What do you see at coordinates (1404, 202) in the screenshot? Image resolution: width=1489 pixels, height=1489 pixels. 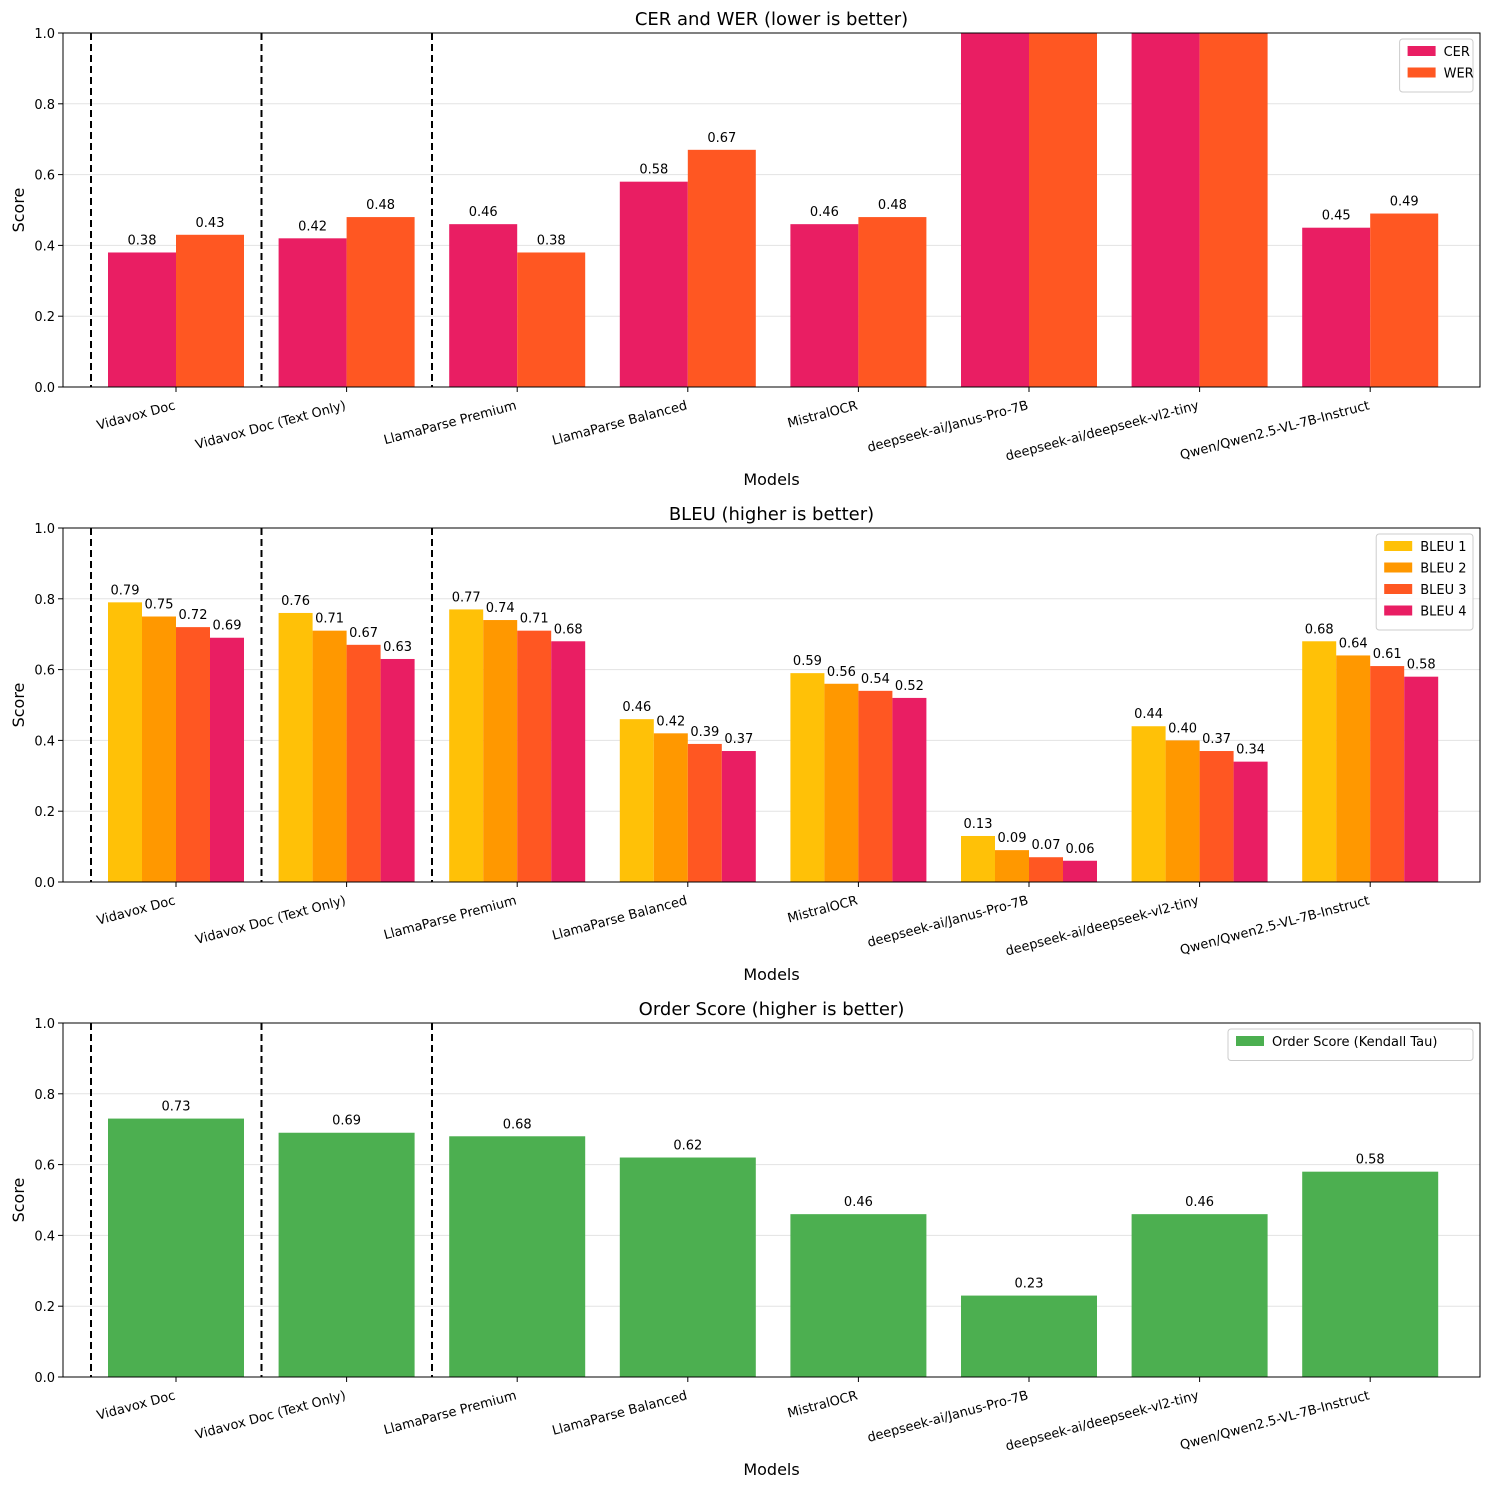 I see `bar-value-label: 0.49` at bounding box center [1404, 202].